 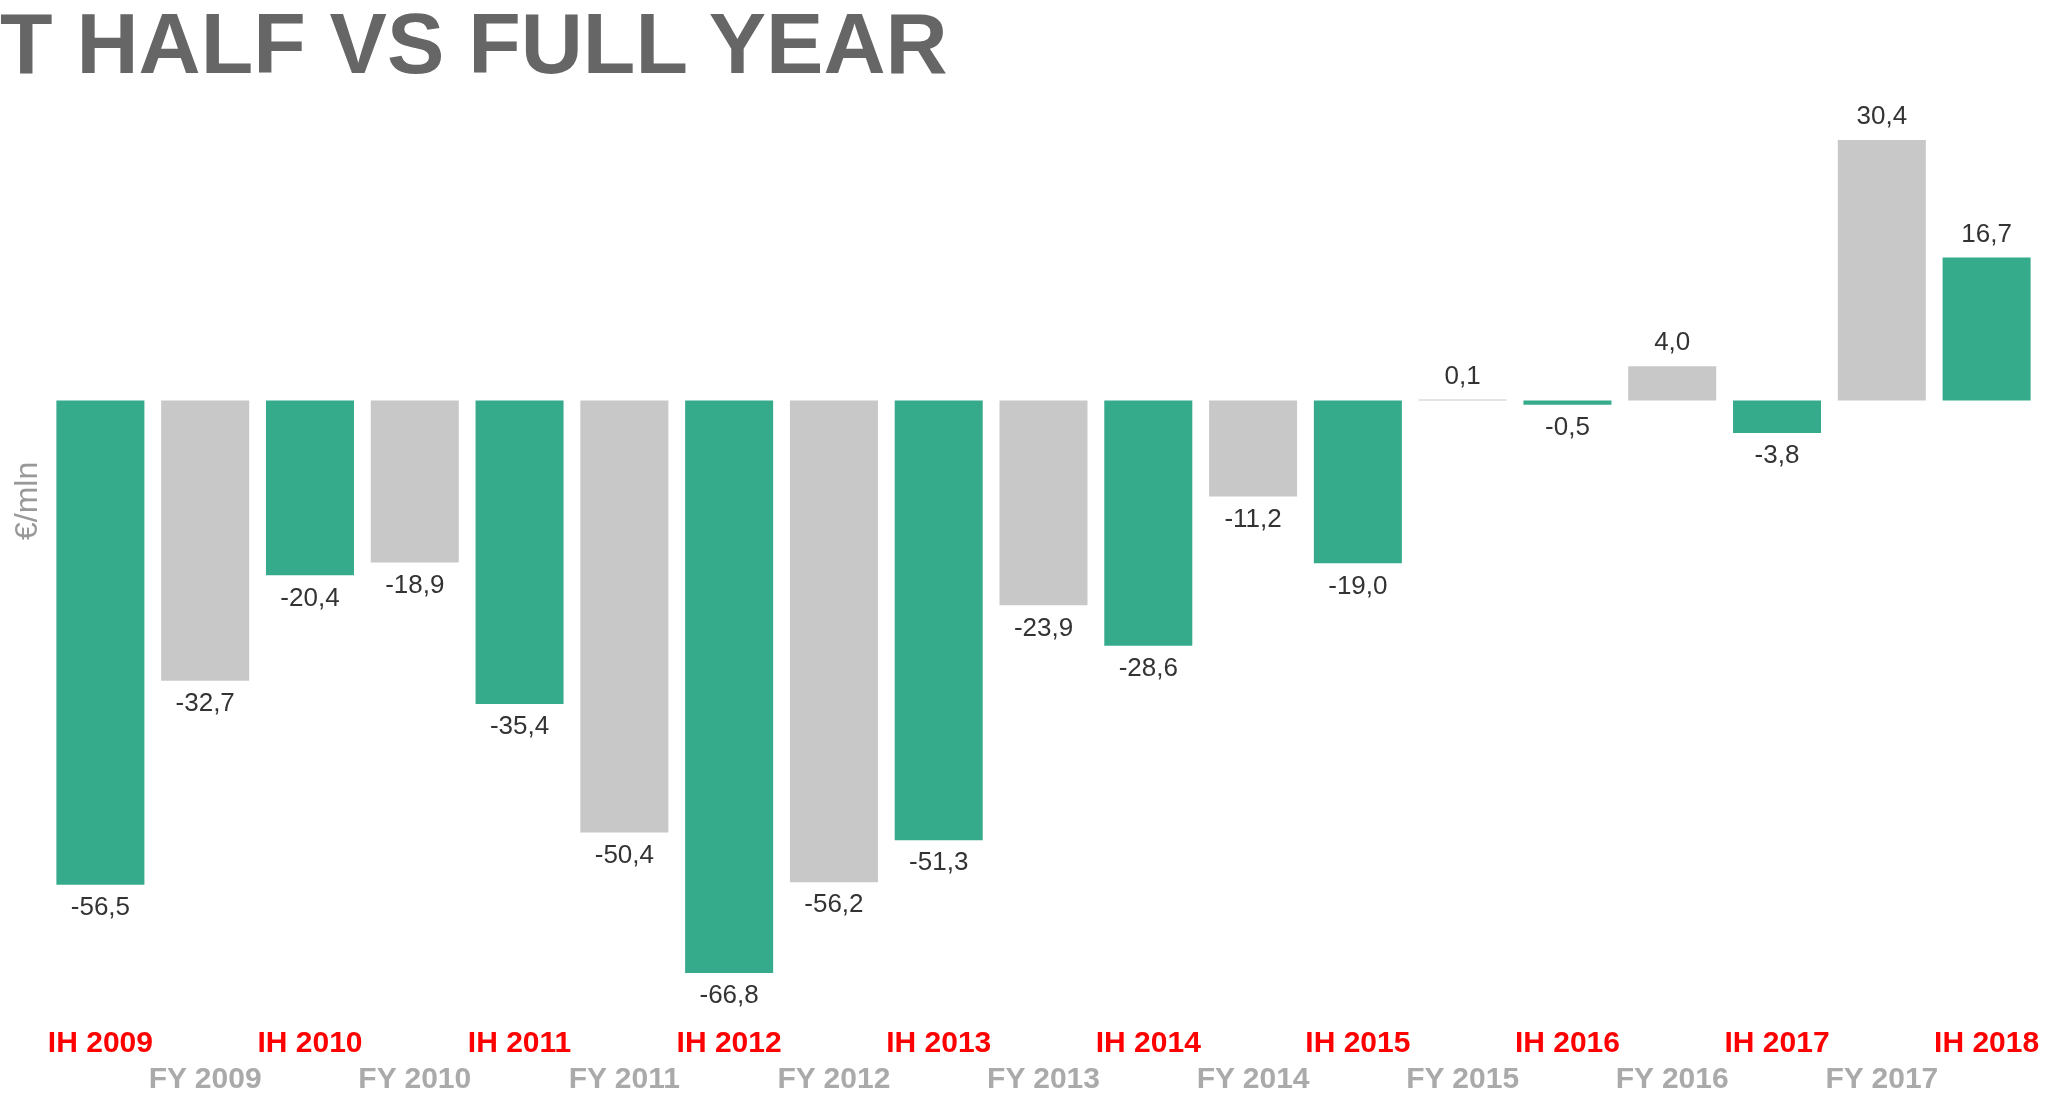 I want to click on data-label: -3,8, so click(x=1777, y=454).